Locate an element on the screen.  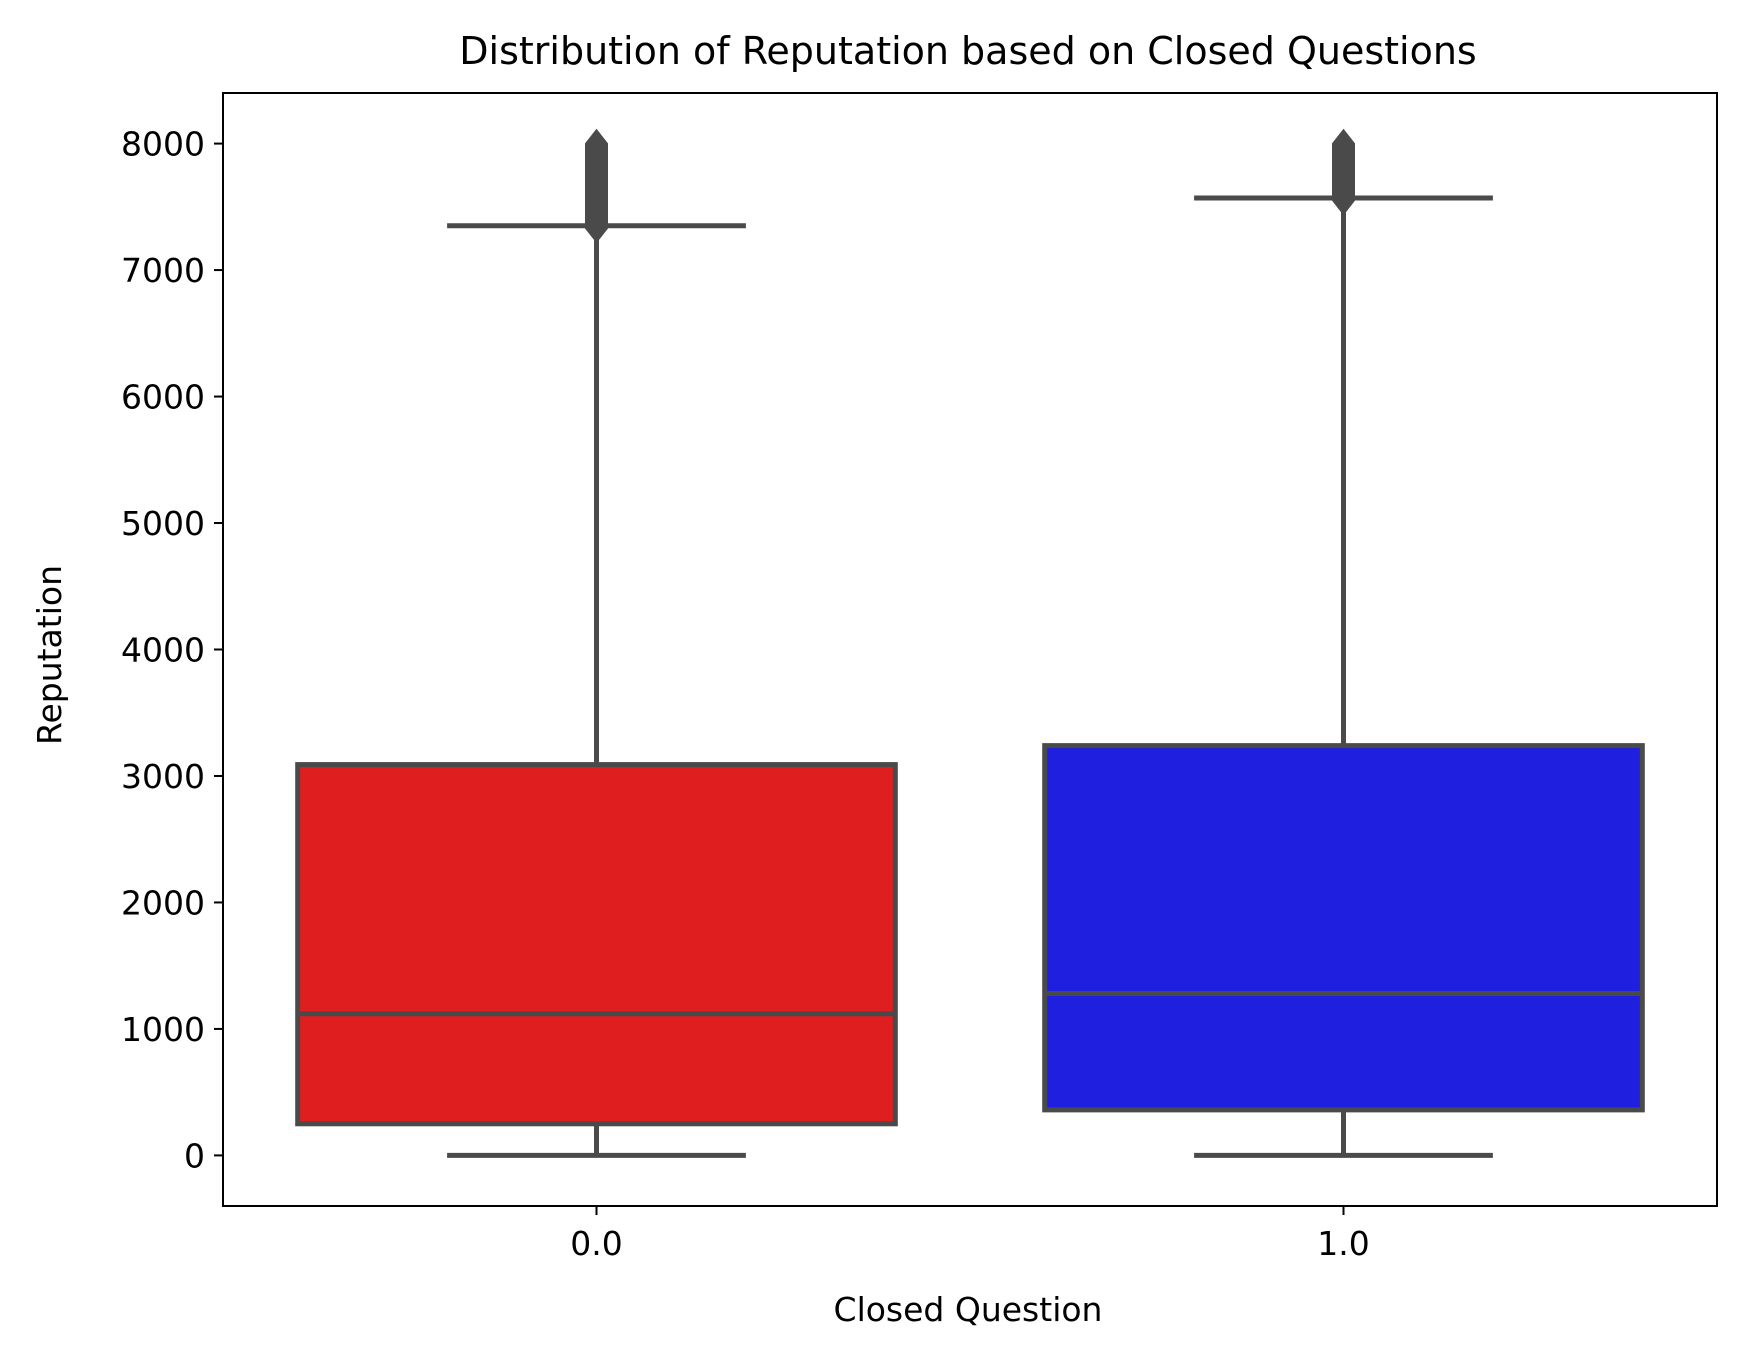
y-axis: 0 1000 2000 3000 4000 5000 6000 7000 8000 is located at coordinates (172, 650).